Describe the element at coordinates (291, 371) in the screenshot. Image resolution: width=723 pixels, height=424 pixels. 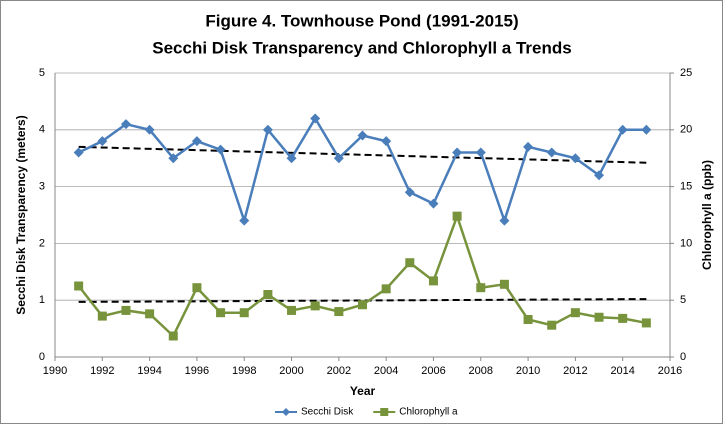
I see `x-tick-label: 2000` at that location.